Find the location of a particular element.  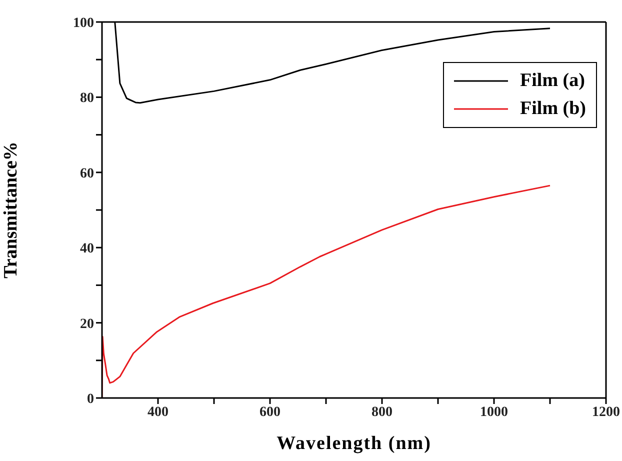

y-tick-label: 60 is located at coordinates (87, 174).